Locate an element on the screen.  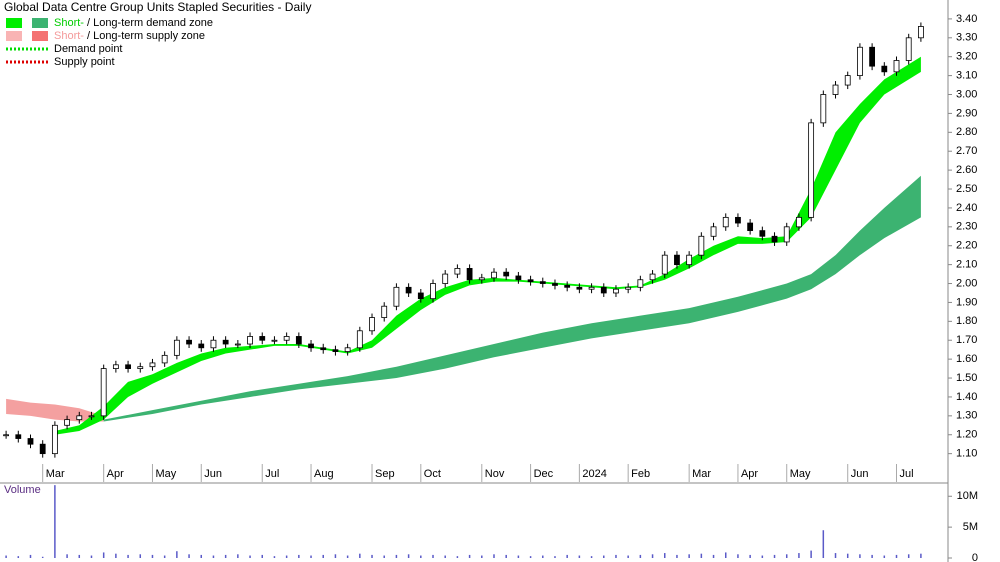
y-tick-label: 10M is located at coordinates (967, 496).